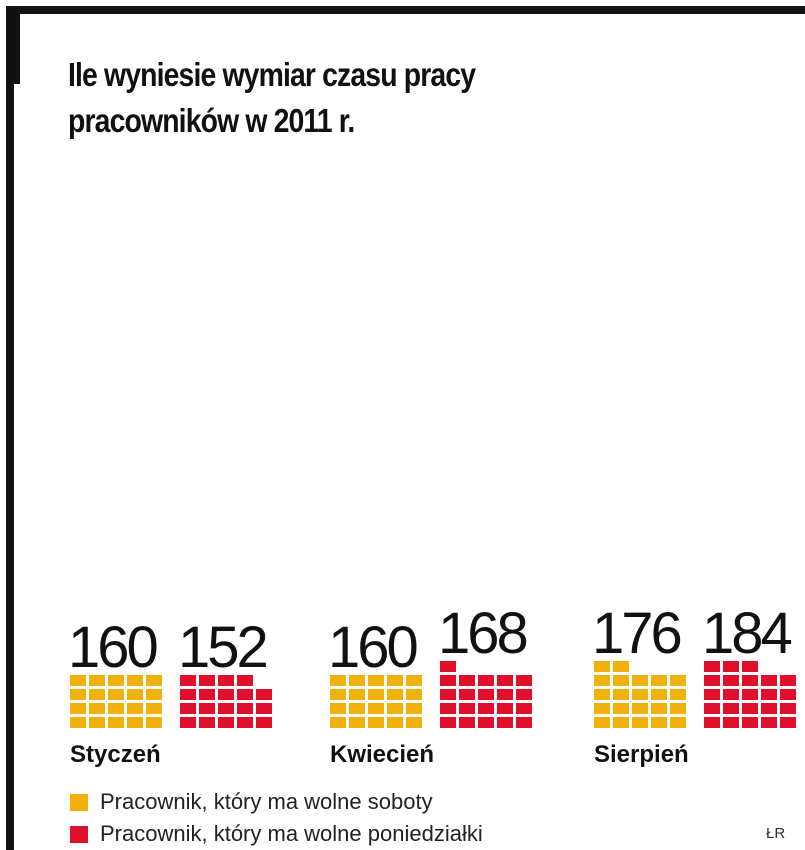  What do you see at coordinates (405, 10) in the screenshot?
I see `frame-top-bar` at bounding box center [405, 10].